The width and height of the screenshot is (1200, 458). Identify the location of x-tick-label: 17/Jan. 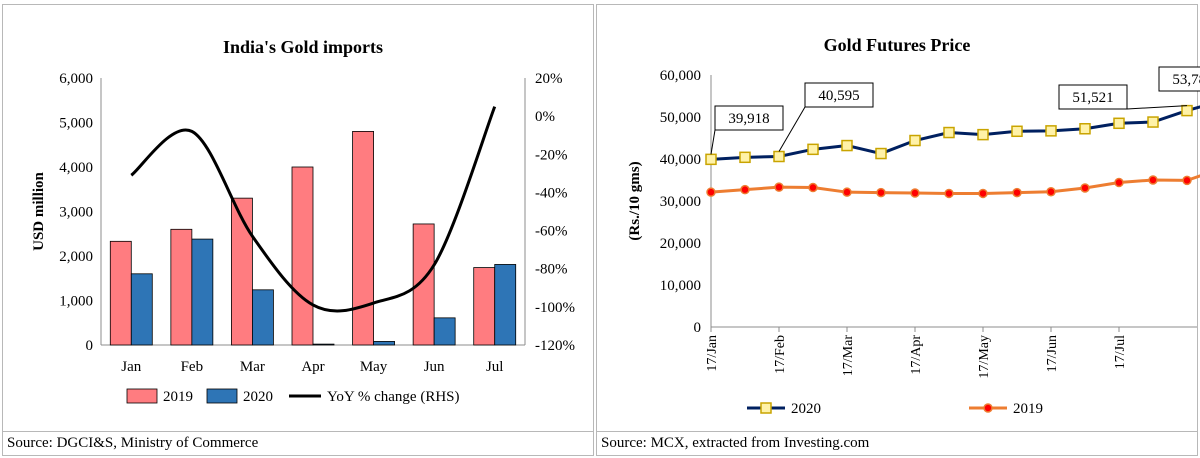
(712, 353).